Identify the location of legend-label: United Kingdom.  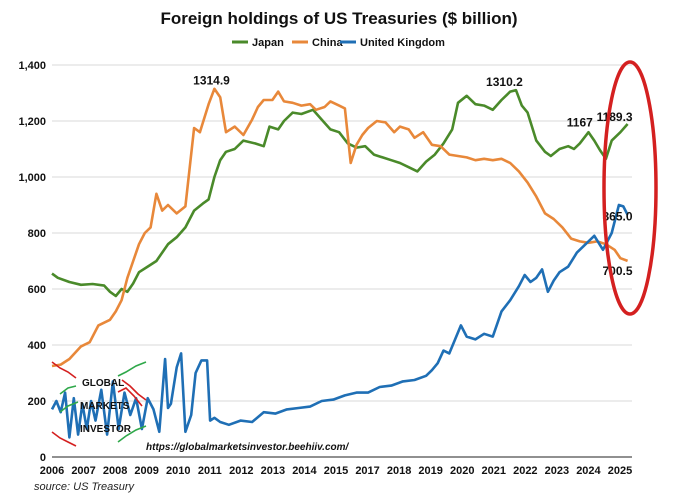
(402, 43).